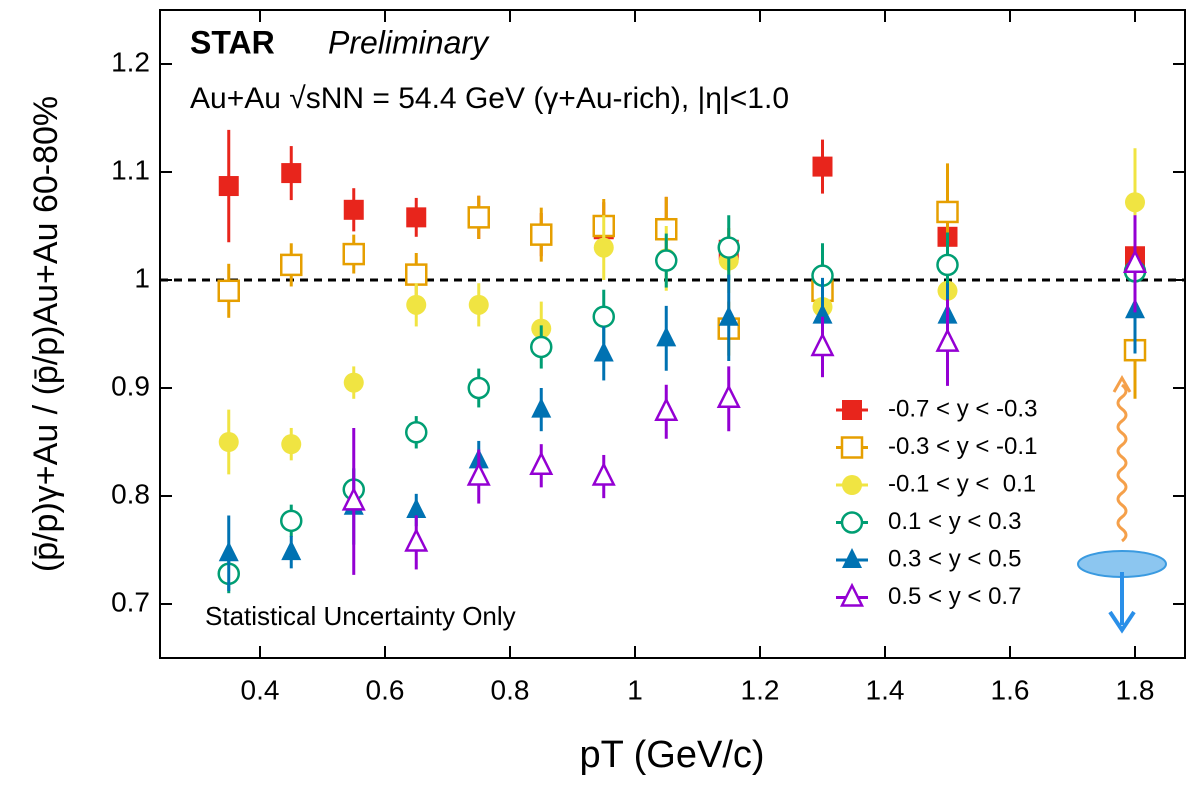  I want to click on legend-label: 0.5 < y < 0.7, so click(954, 596).